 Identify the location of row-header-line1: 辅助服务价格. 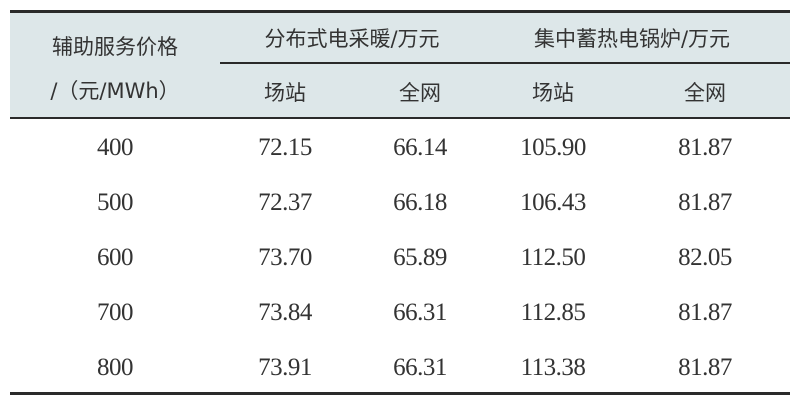
(115, 47).